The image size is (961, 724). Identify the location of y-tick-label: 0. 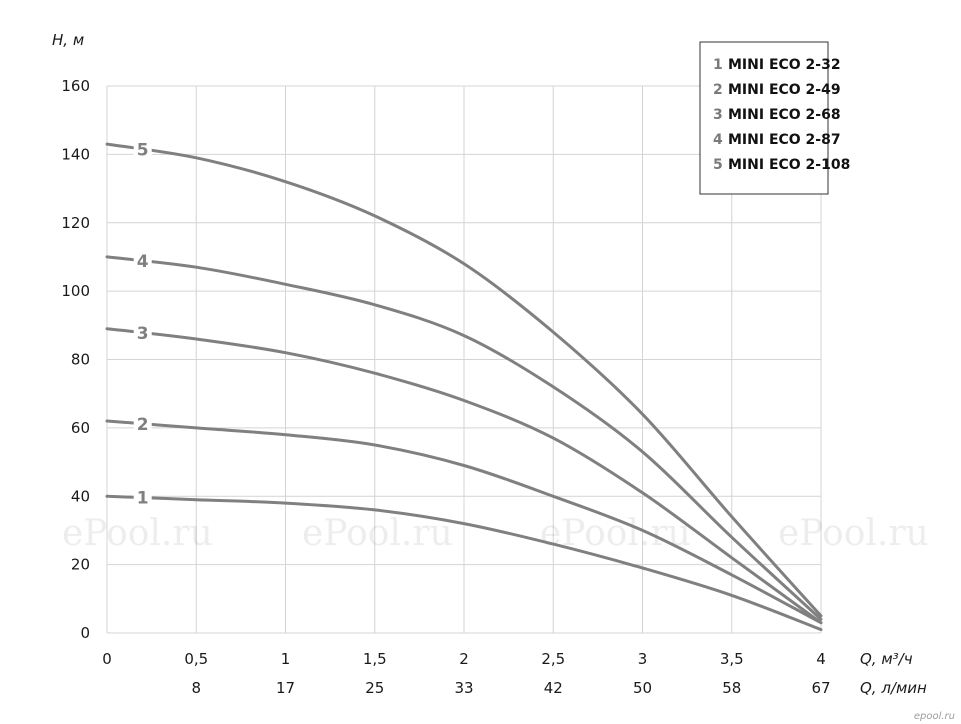
(85, 633).